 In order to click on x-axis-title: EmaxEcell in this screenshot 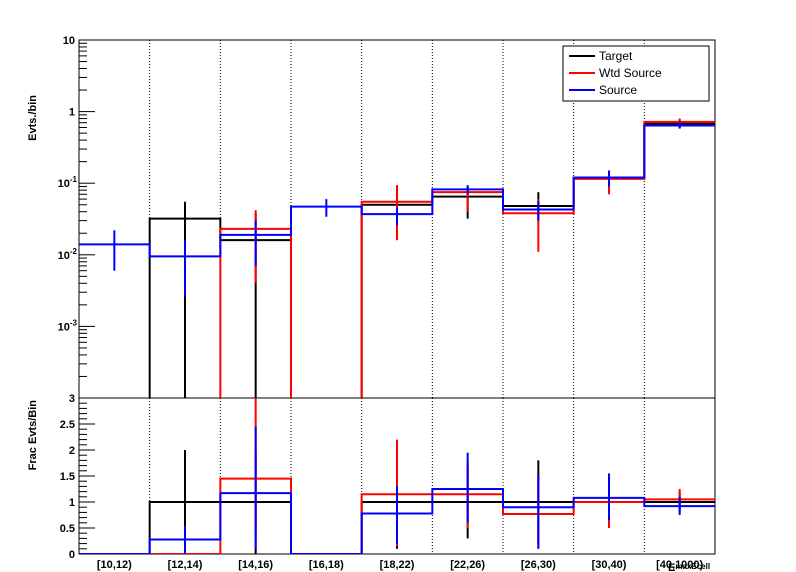, I will do `click(689, 567)`.